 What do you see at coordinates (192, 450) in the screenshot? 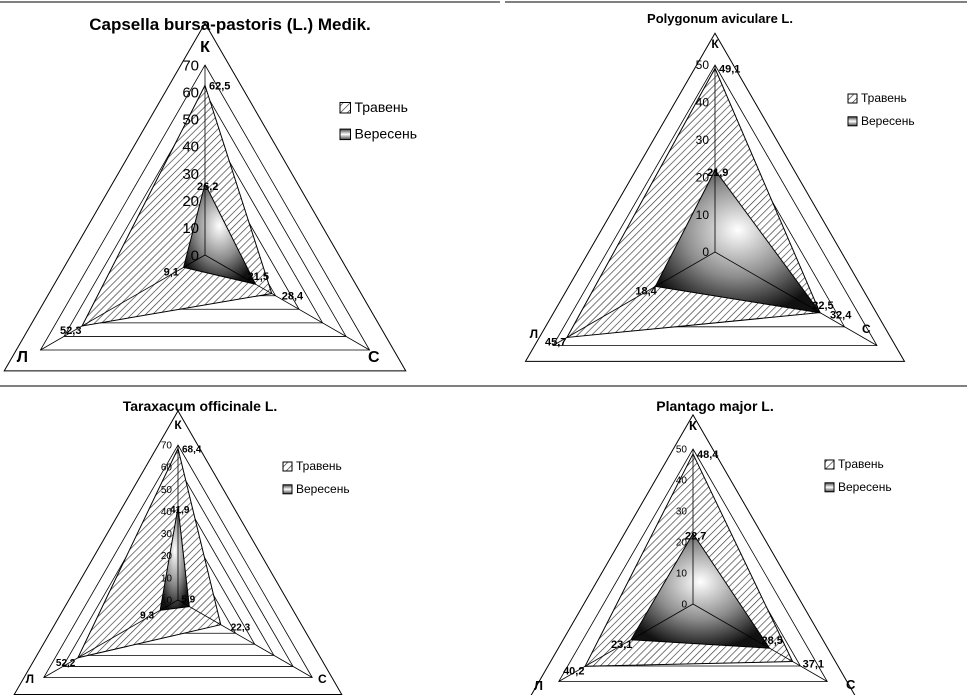
I see `data-label: 68,4` at bounding box center [192, 450].